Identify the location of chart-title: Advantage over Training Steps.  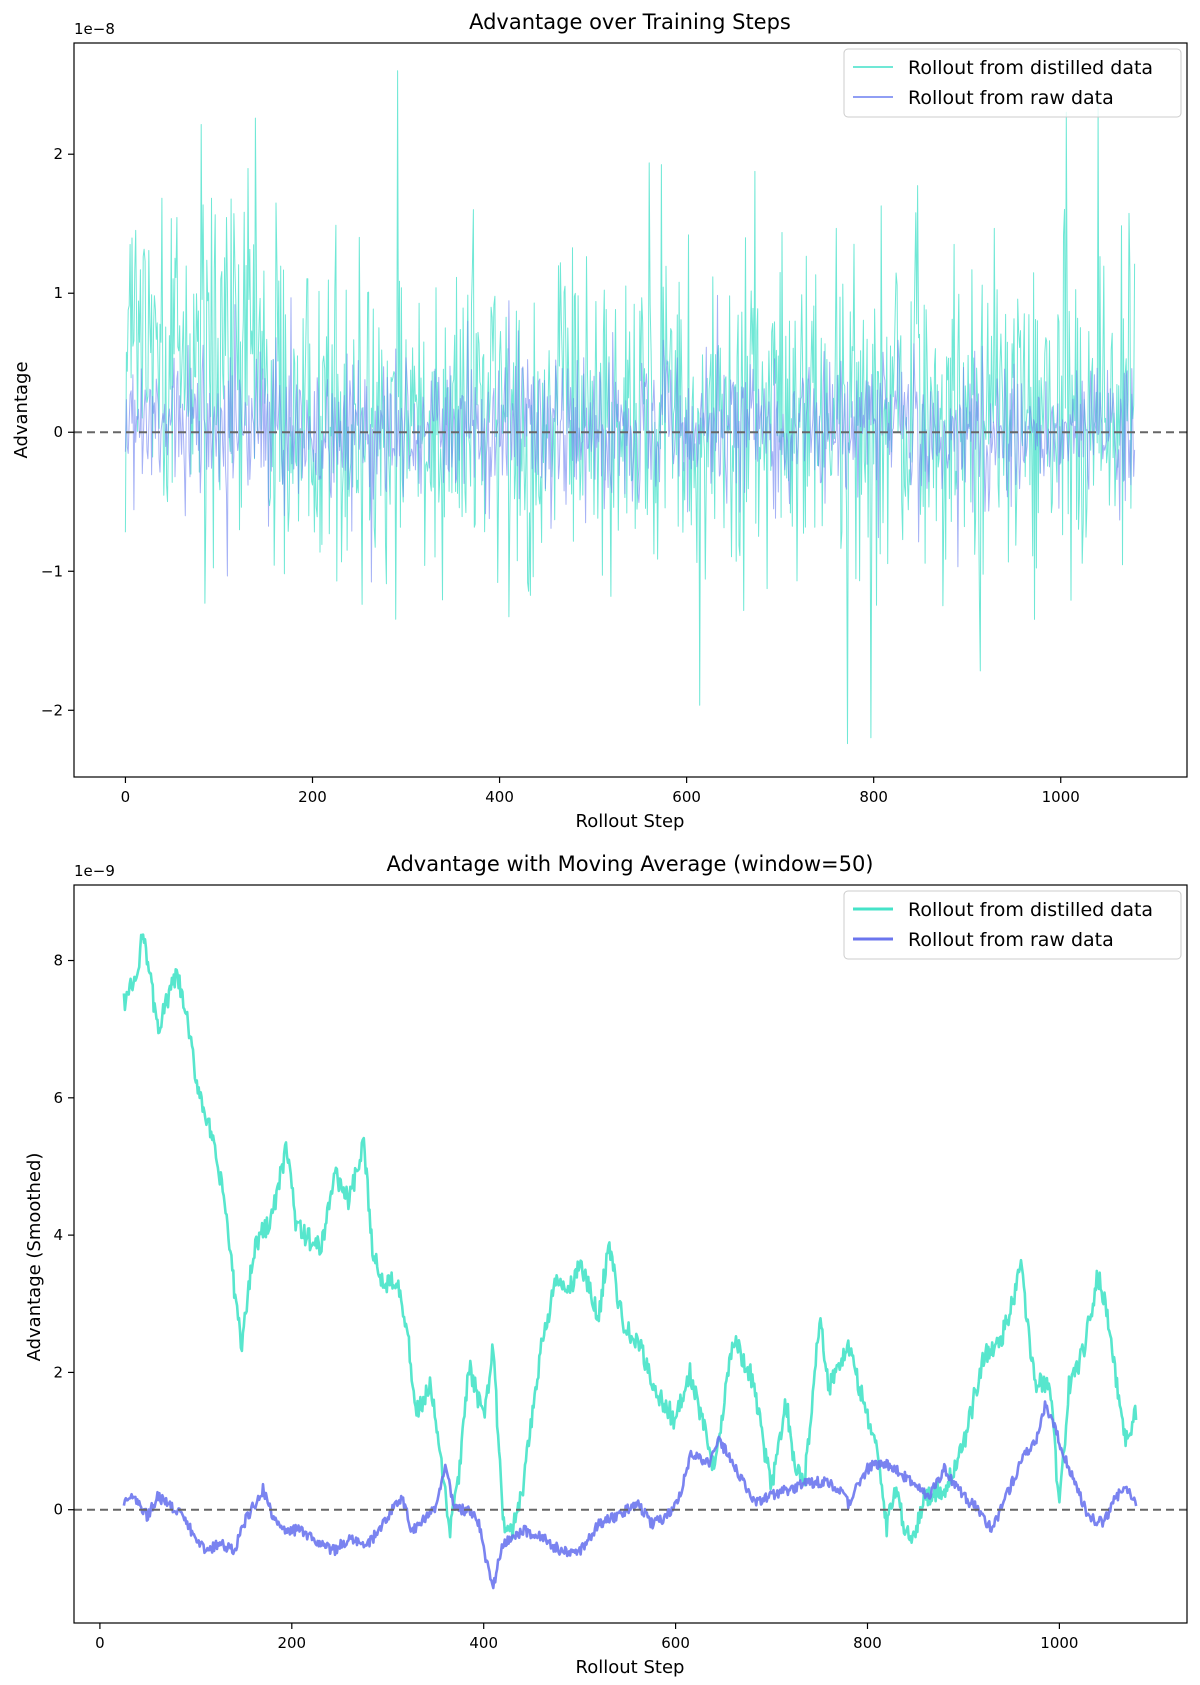
(630, 22).